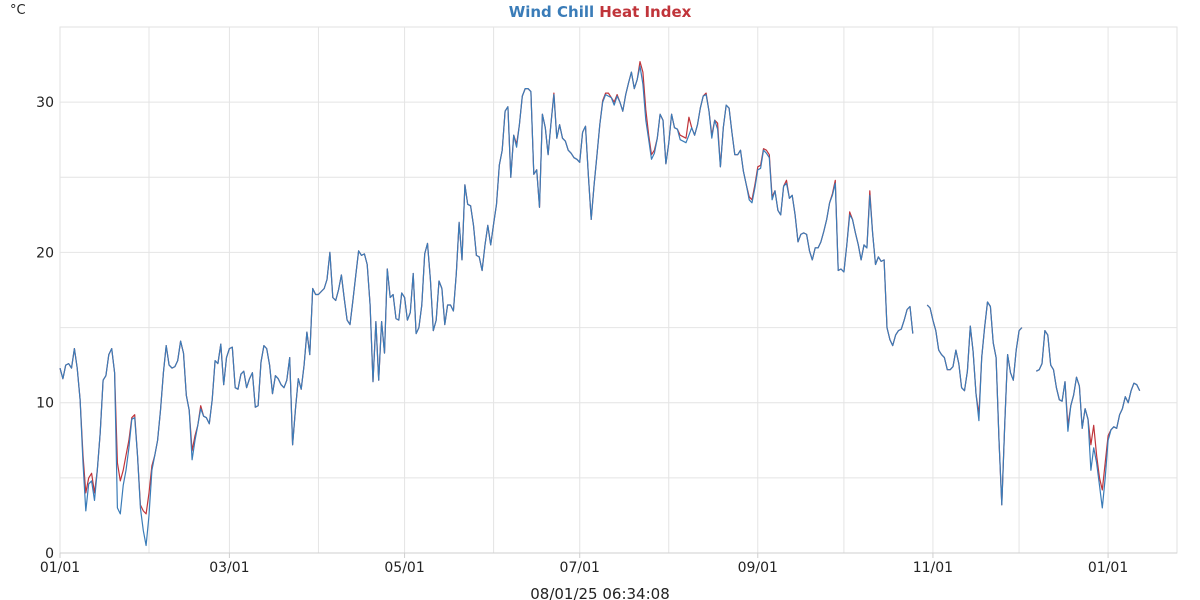 Image resolution: width=1200 pixels, height=600 pixels. What do you see at coordinates (758, 568) in the screenshot?
I see `x-tick-label: 09/01` at bounding box center [758, 568].